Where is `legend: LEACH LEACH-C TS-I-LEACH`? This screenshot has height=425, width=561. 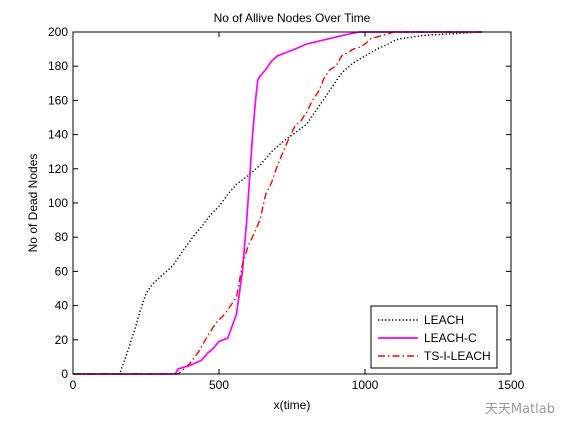
legend: LEACH LEACH-C TS-I-LEACH is located at coordinates (434, 337).